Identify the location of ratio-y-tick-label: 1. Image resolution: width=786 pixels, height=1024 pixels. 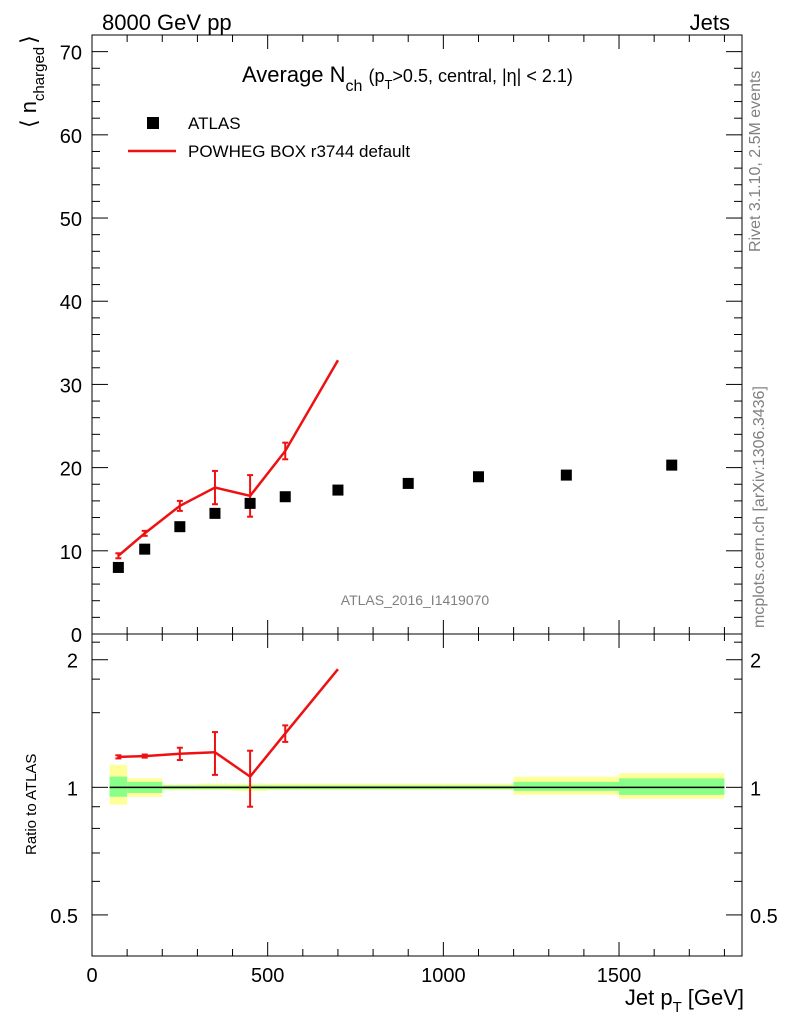
(72, 789).